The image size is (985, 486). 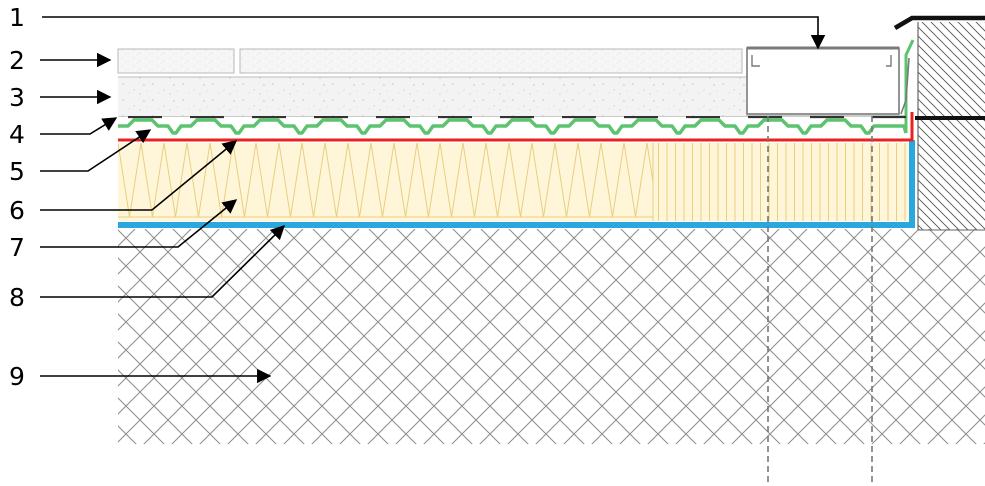 What do you see at coordinates (432, 96) in the screenshot?
I see `screed-layer` at bounding box center [432, 96].